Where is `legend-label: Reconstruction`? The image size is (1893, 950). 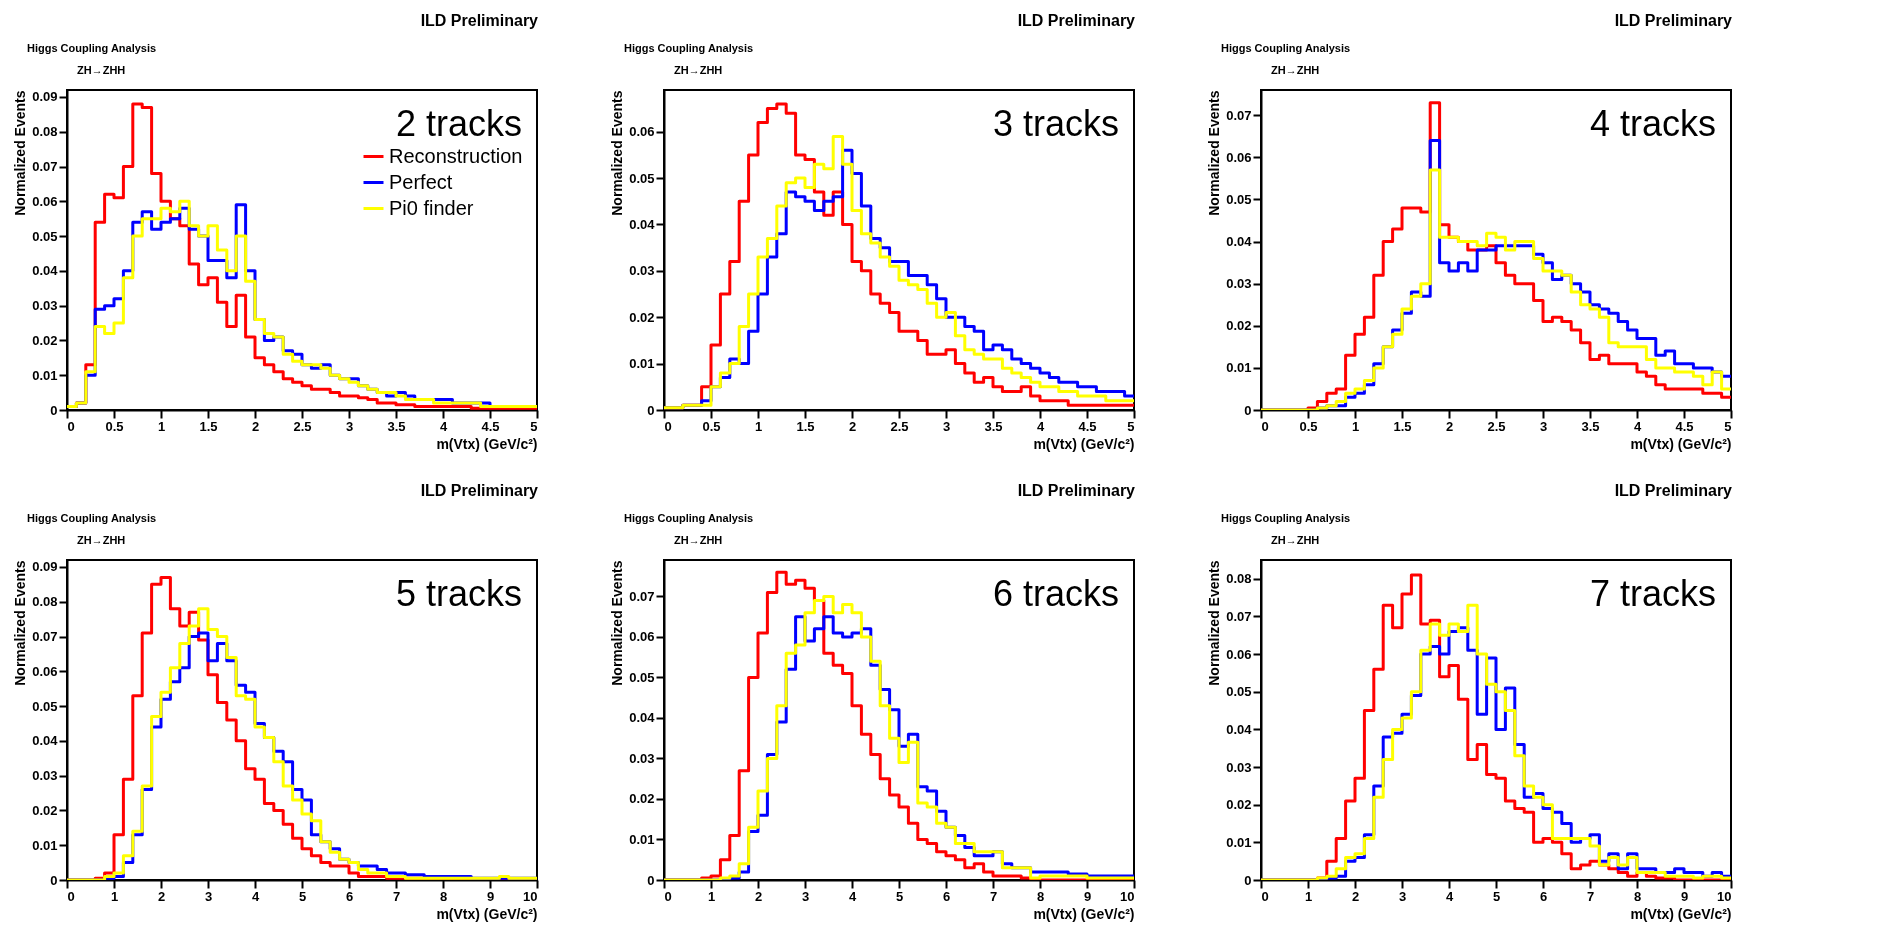
legend-label: Reconstruction is located at coordinates (456, 155).